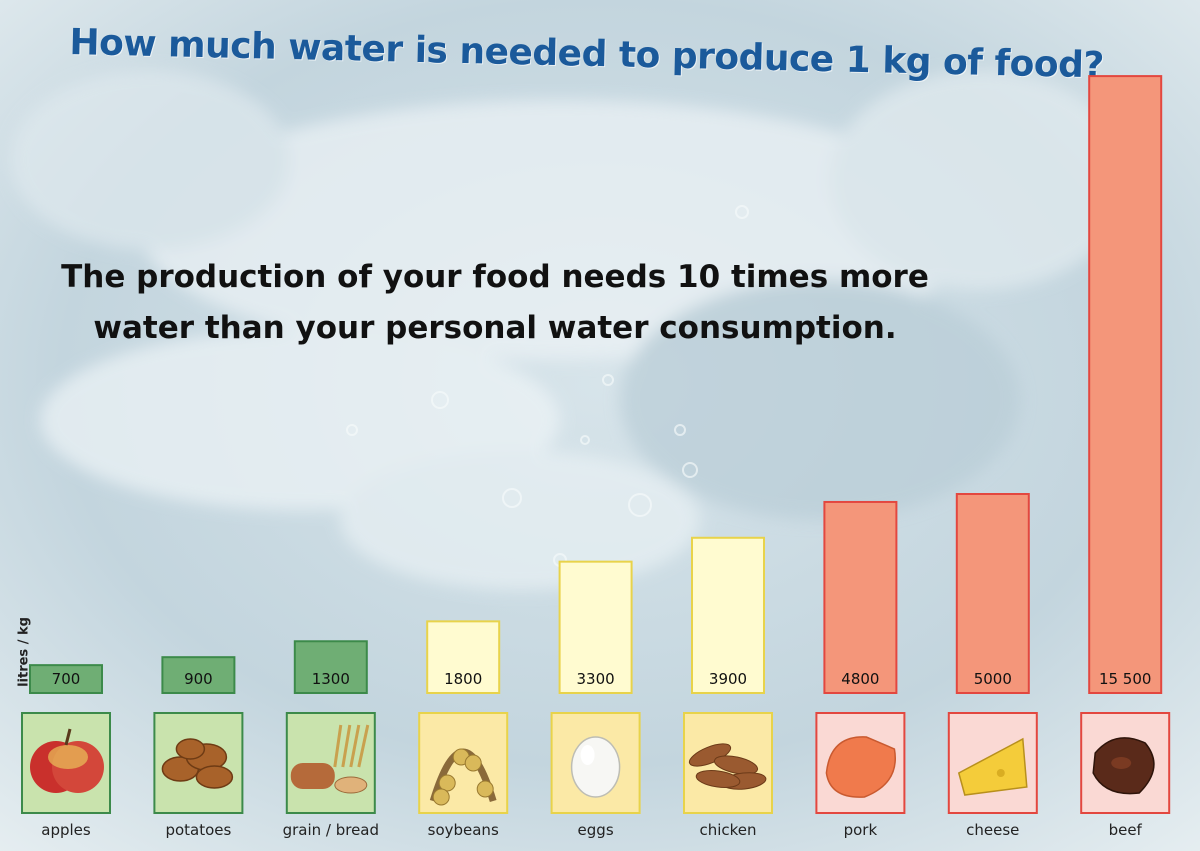  Describe the element at coordinates (860, 597) in the screenshot. I see `bar-pork` at that location.